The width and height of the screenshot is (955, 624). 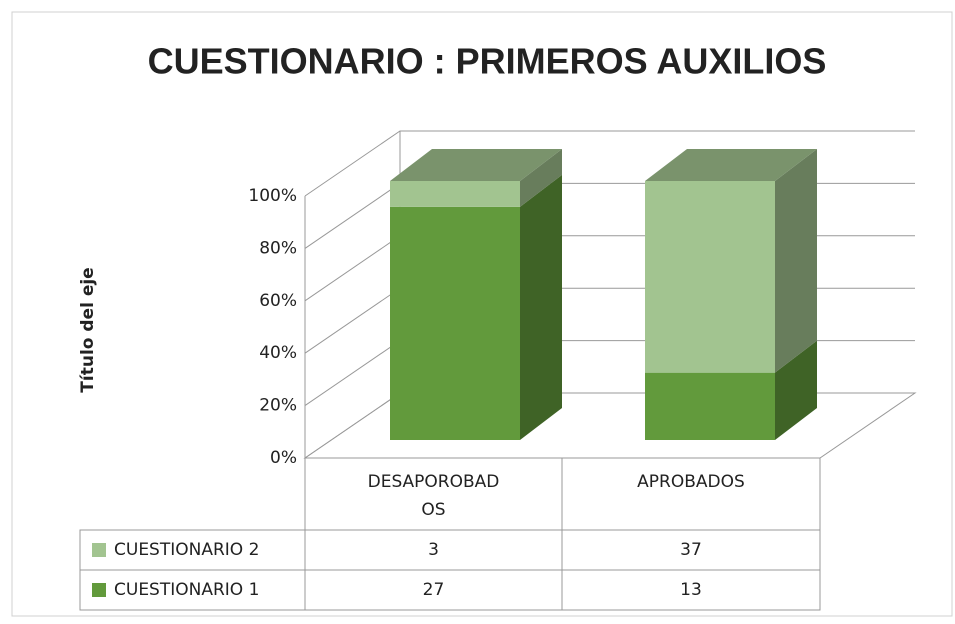 What do you see at coordinates (272, 196) in the screenshot?
I see `y-tick-label: 100%` at bounding box center [272, 196].